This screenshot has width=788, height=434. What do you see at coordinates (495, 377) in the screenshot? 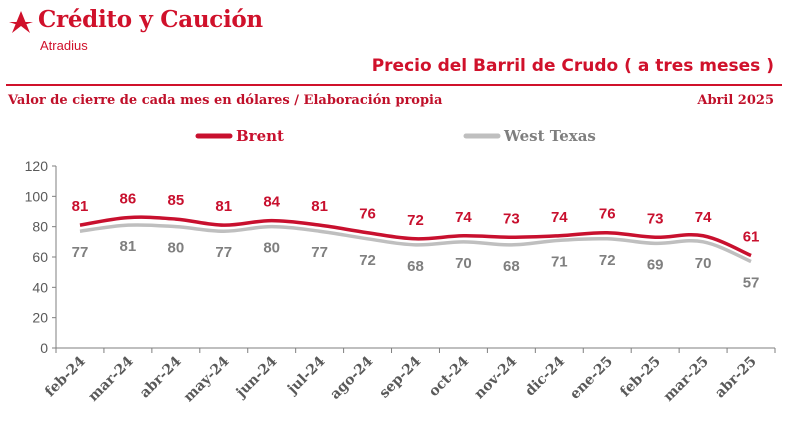
I see `x-tick-label: nov-24` at bounding box center [495, 377].